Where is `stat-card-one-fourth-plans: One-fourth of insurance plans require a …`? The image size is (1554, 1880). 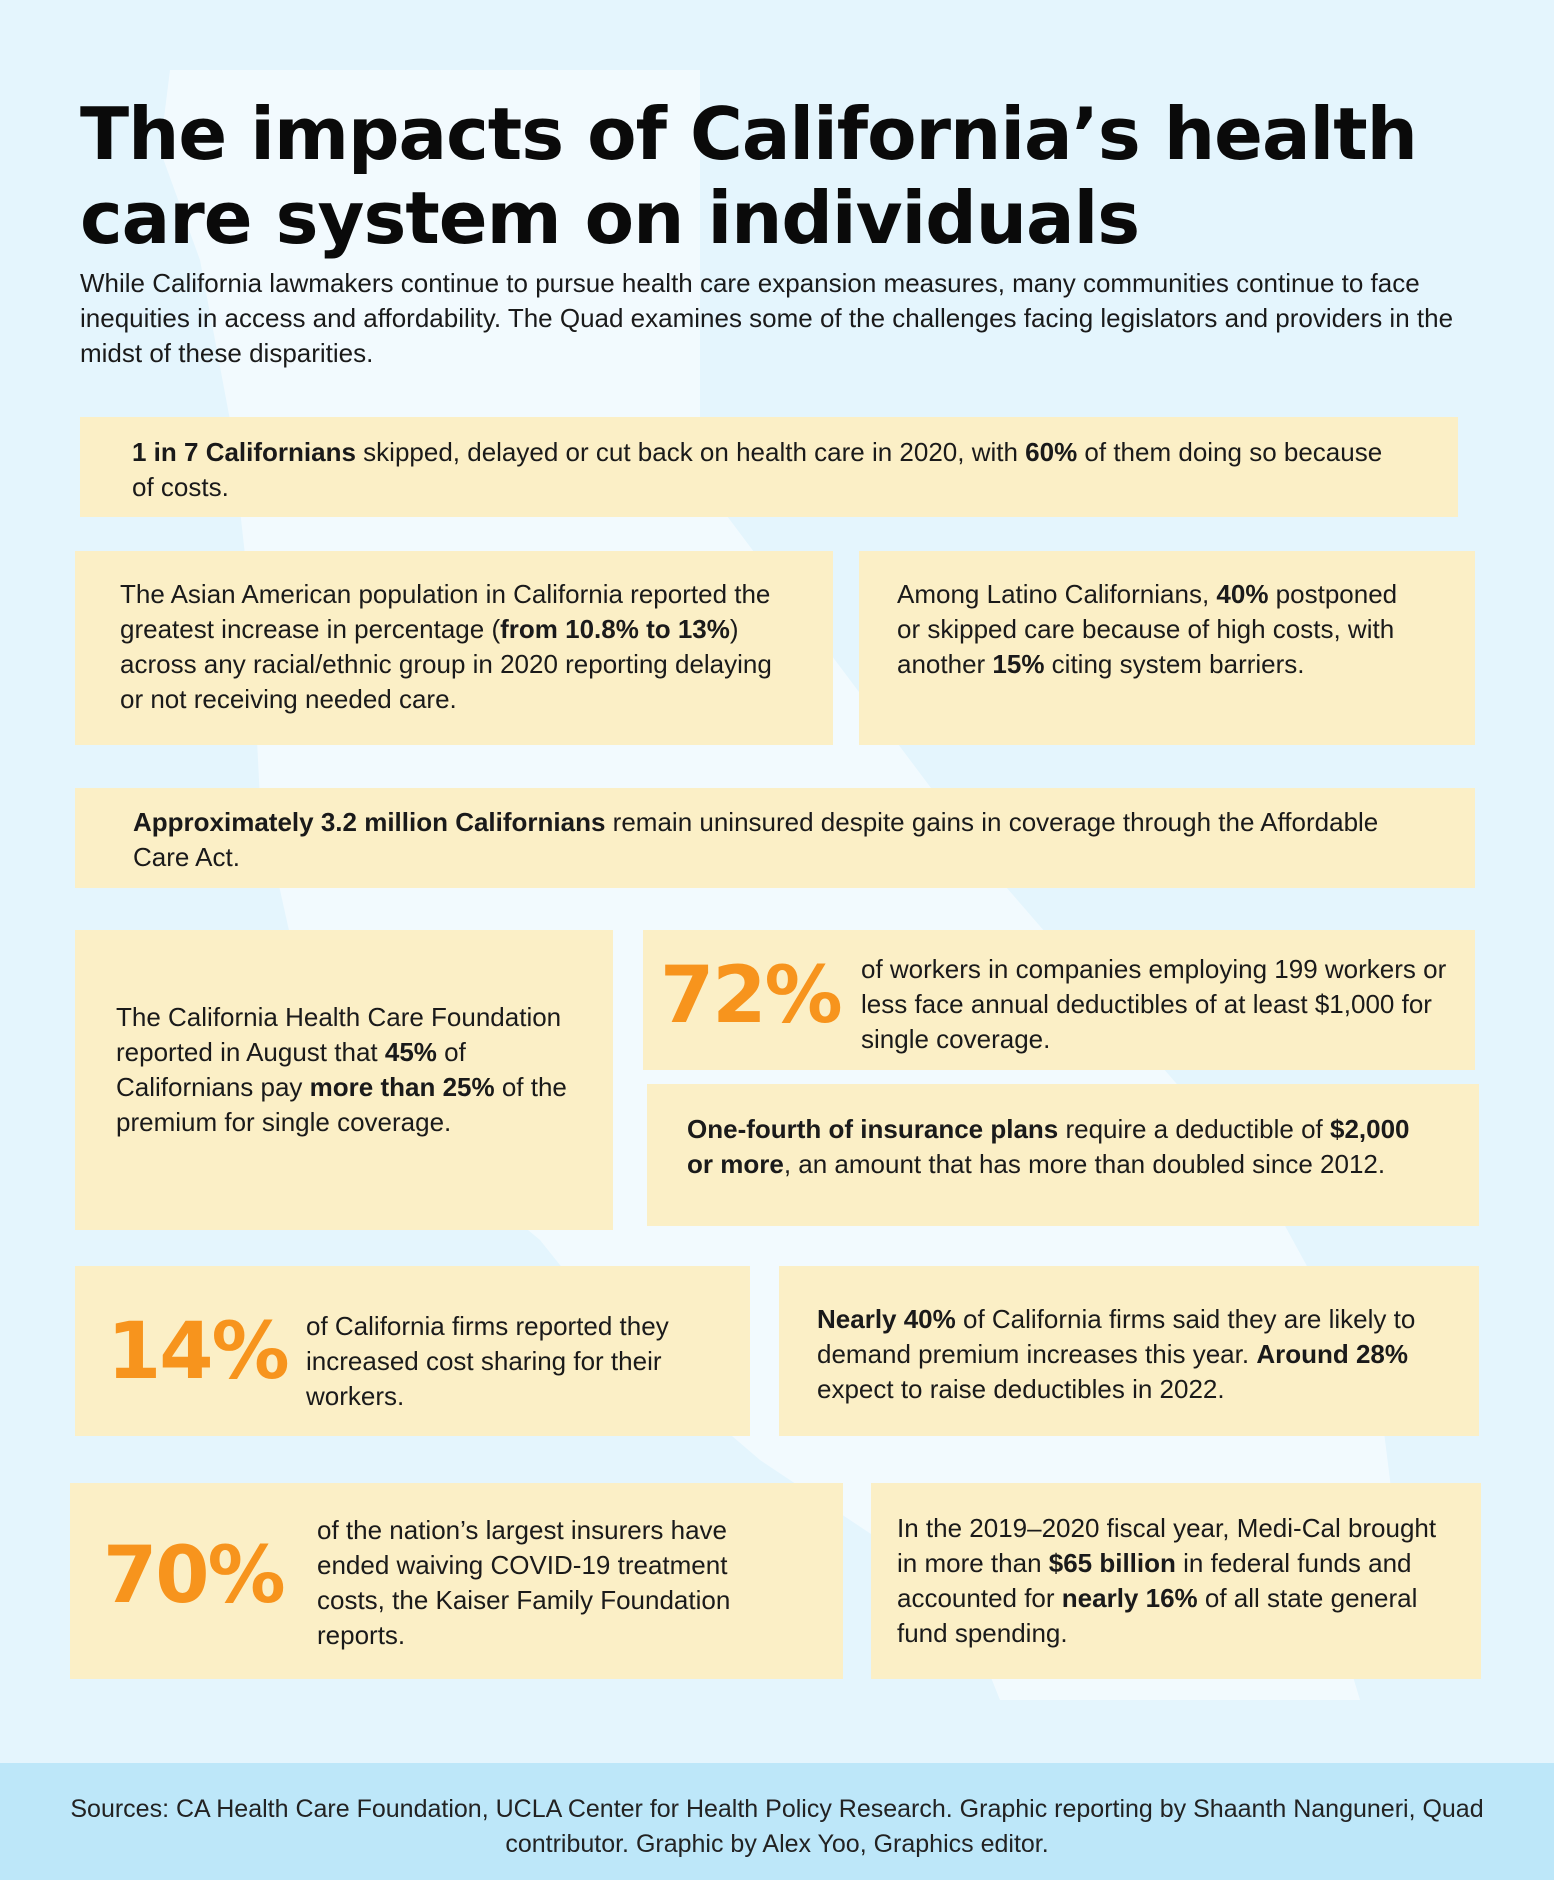 stat-card-one-fourth-plans: One-fourth of insurance plans require a … is located at coordinates (1063, 1155).